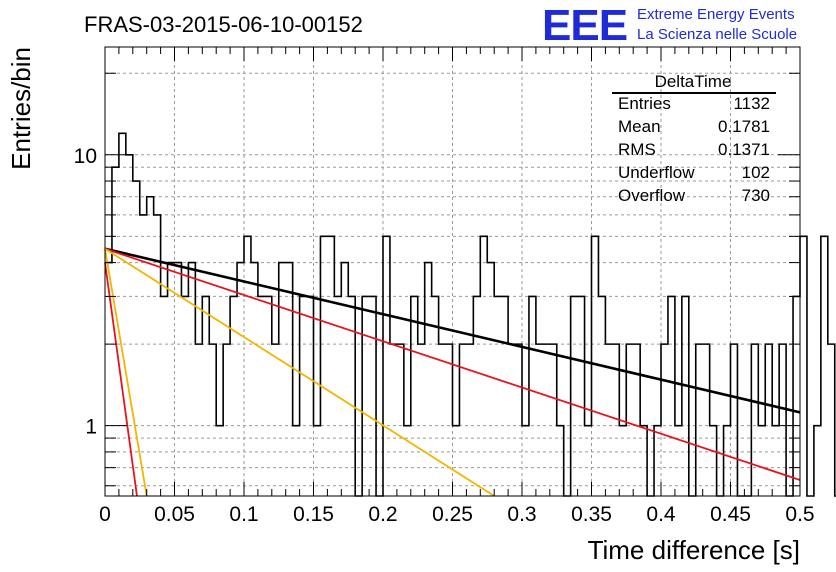 This screenshot has width=836, height=572. Describe the element at coordinates (756, 172) in the screenshot. I see `stats-value-underflow: 102` at that location.